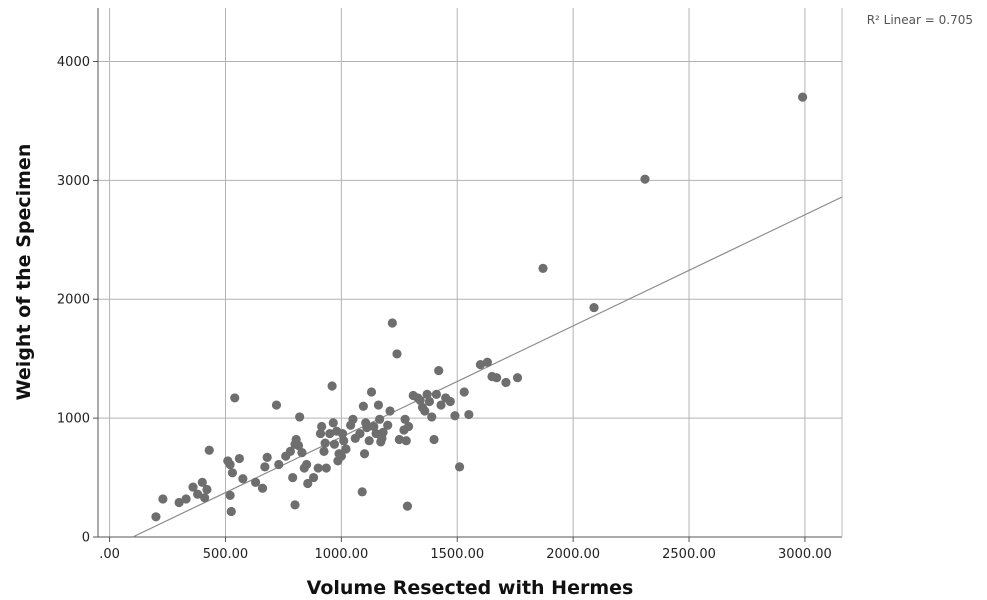  Describe the element at coordinates (73, 419) in the screenshot. I see `y-tick-label: 1000` at that location.